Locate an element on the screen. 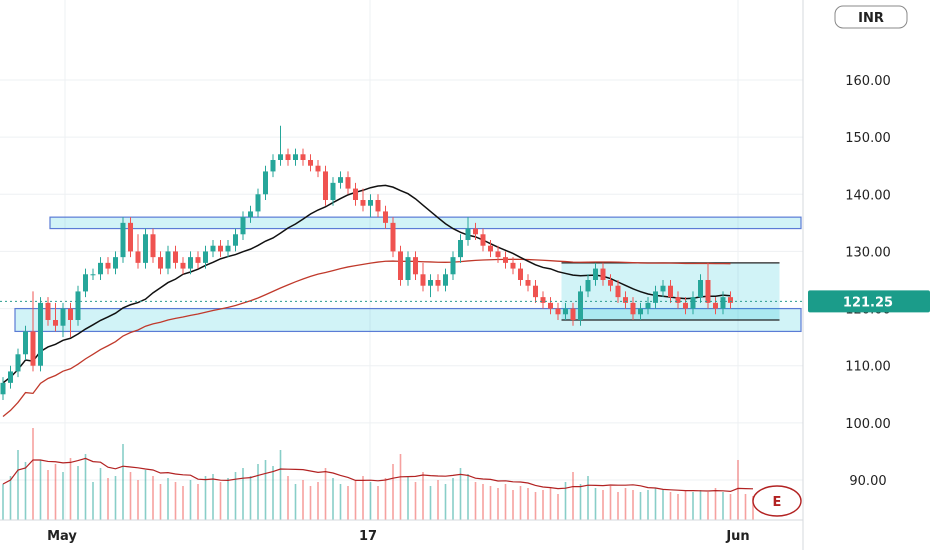 The width and height of the screenshot is (932, 550). x-tick-label: 17 is located at coordinates (368, 536).